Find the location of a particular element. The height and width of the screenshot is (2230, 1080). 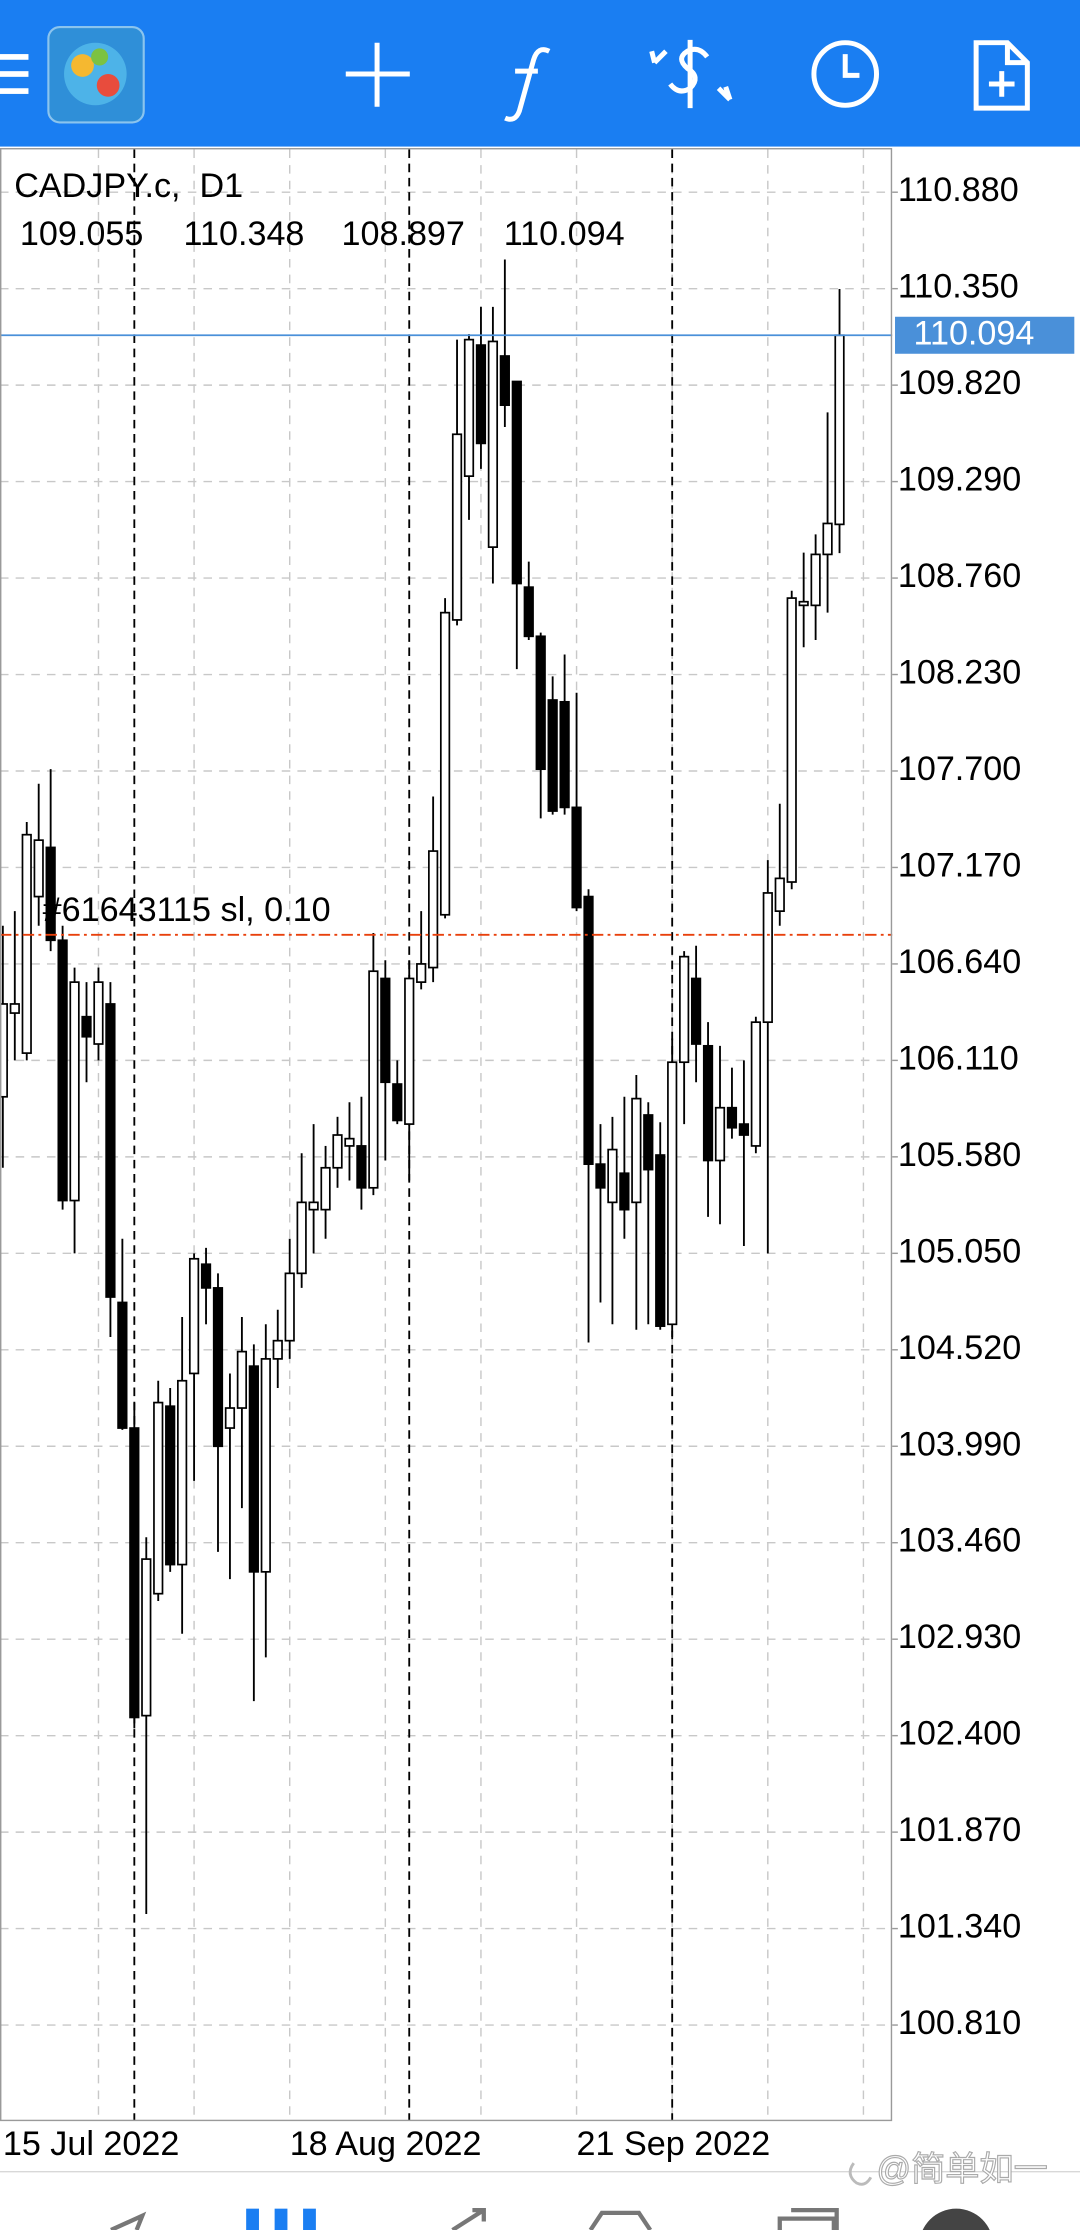

y-tick-label: 103.990 is located at coordinates (959, 1444).